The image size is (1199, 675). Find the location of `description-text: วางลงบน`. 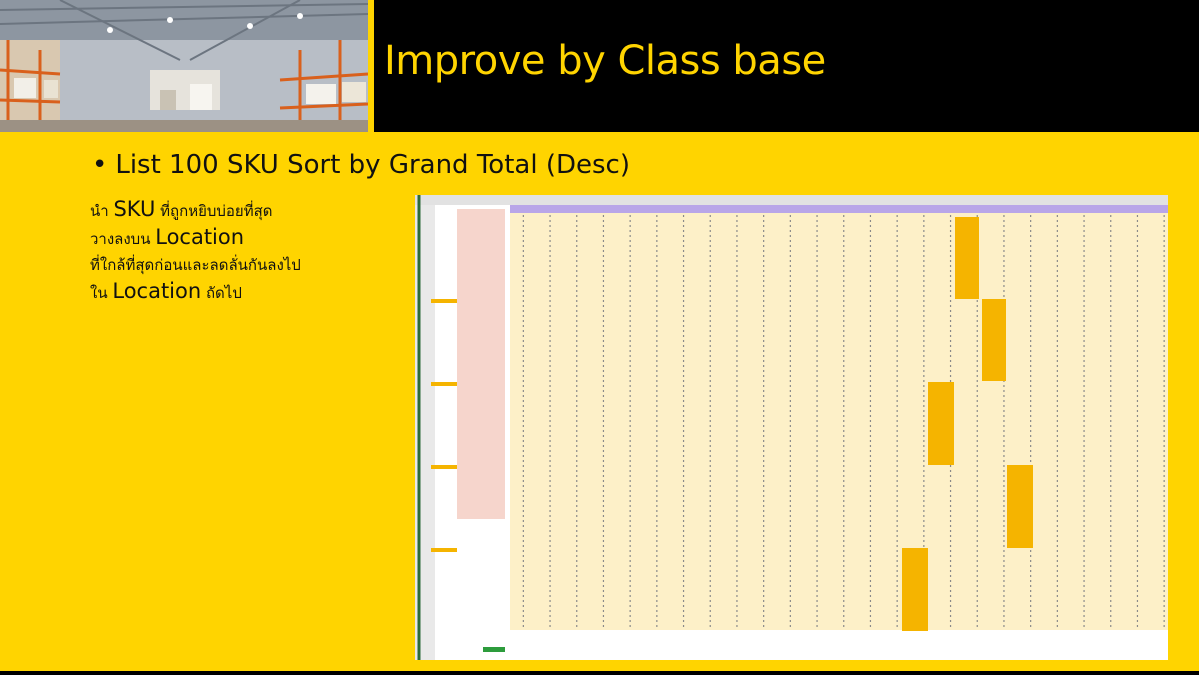

description-text: วางลงบน is located at coordinates (123, 239).